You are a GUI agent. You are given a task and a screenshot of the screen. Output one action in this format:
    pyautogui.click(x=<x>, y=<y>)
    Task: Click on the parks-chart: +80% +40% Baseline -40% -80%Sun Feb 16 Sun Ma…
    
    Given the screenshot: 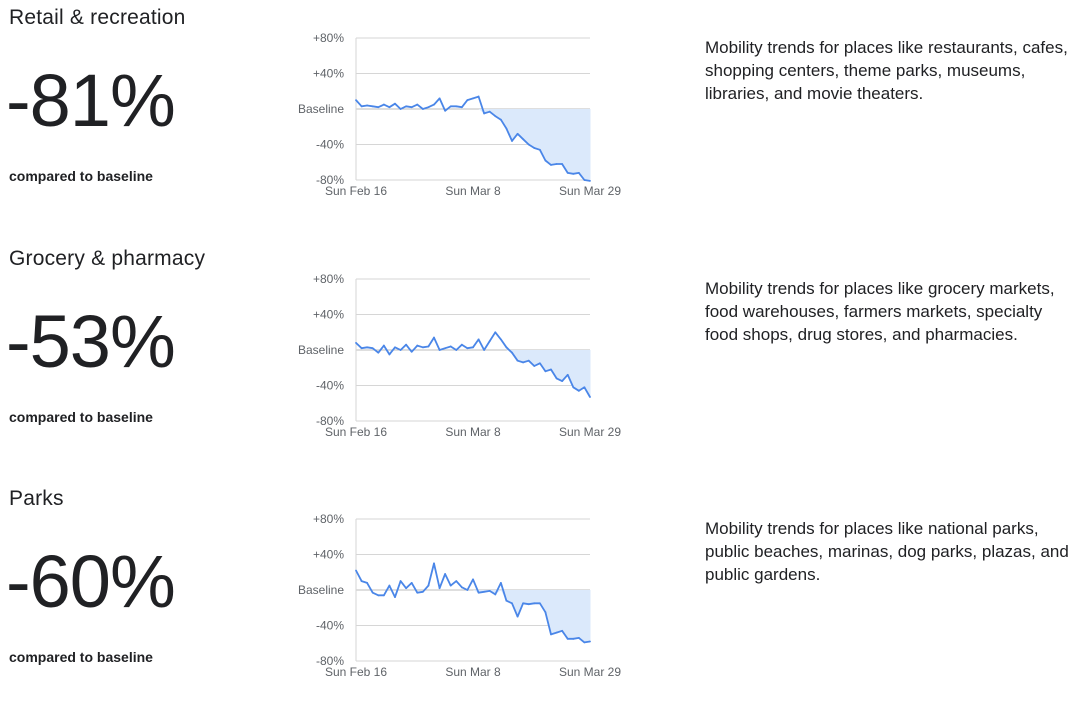 What is the action you would take?
    pyautogui.click(x=459, y=595)
    